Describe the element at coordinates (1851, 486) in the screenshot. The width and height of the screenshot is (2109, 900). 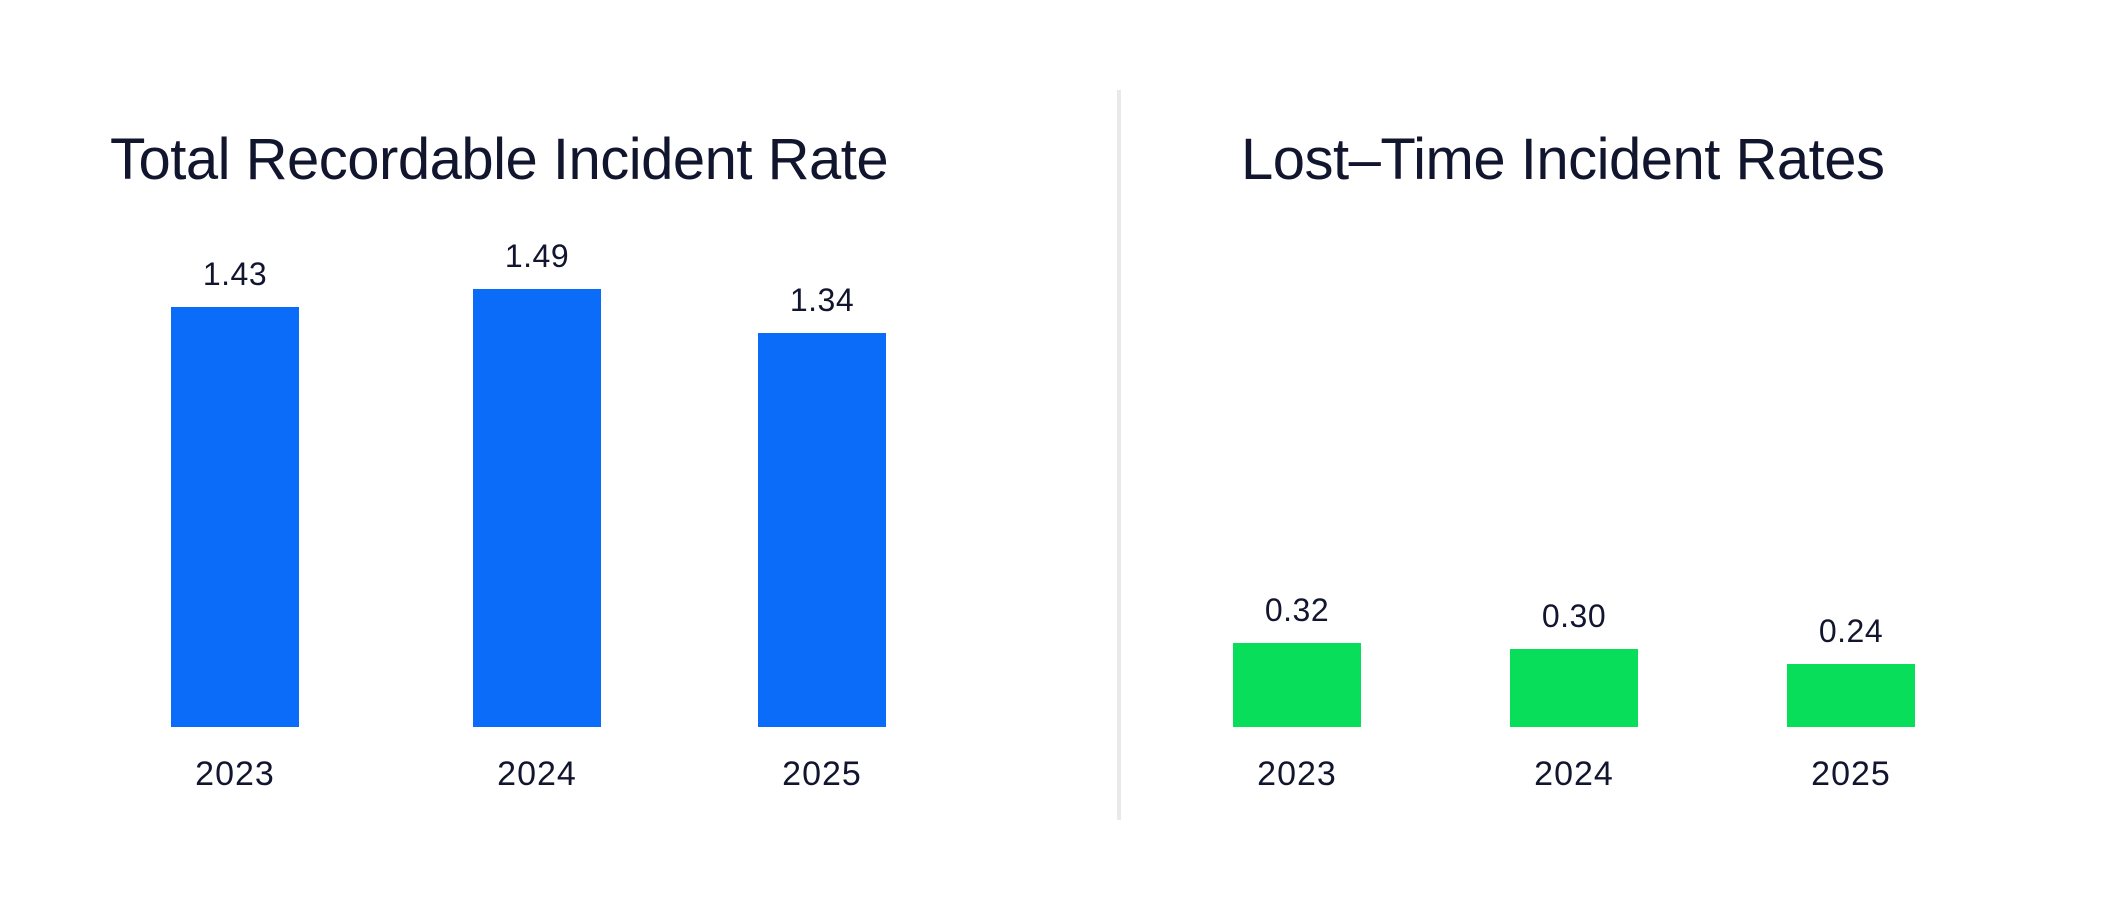
I see `bar-group-2025: 0.24 2025` at that location.